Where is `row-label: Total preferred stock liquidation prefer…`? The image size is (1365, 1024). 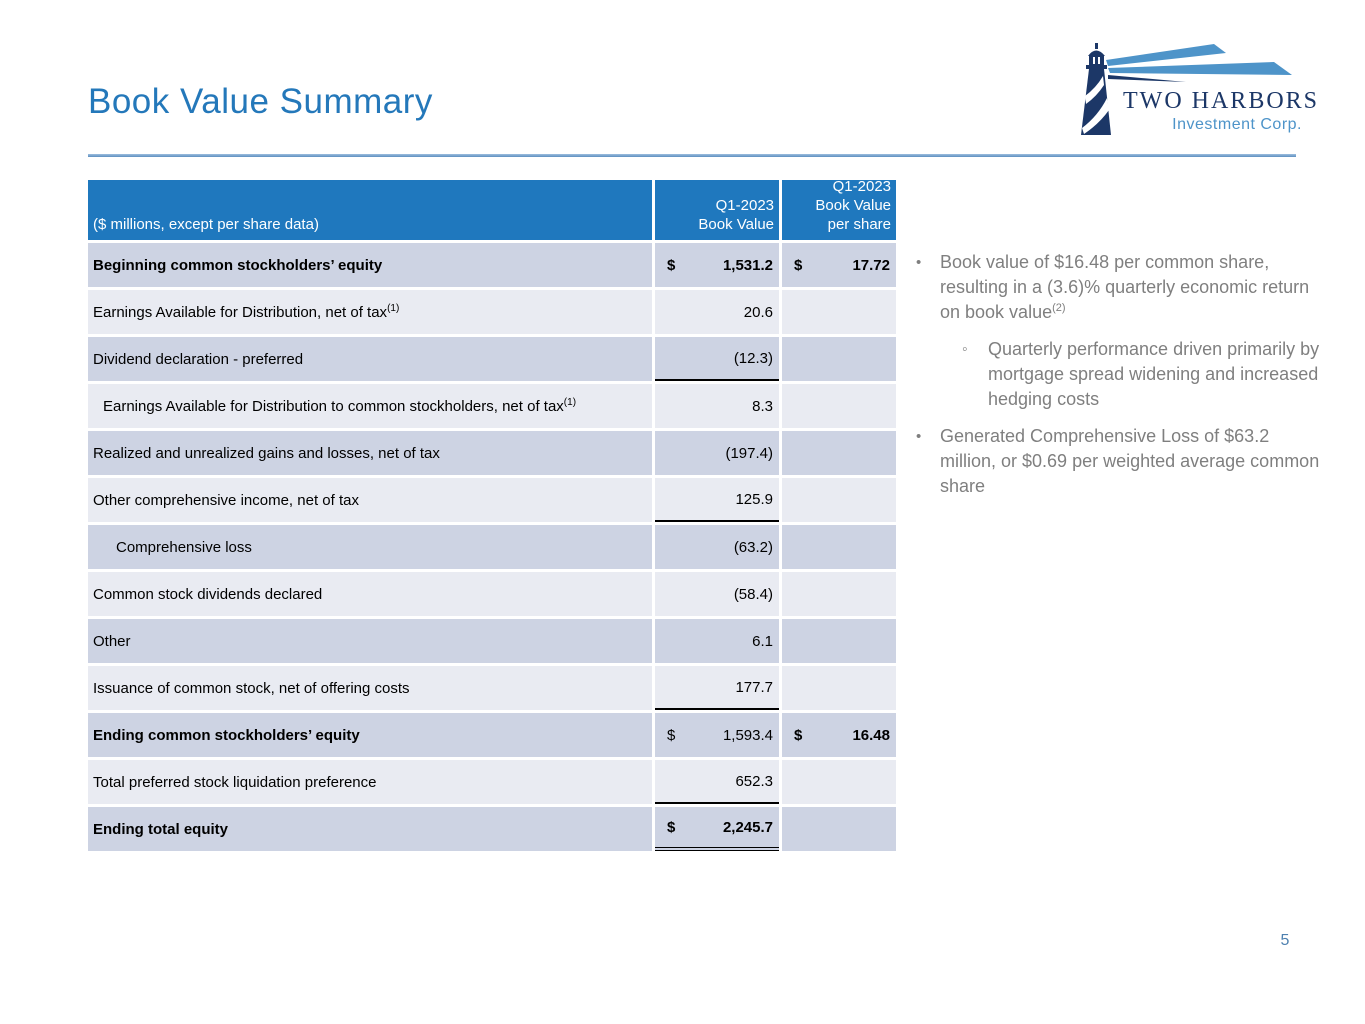
row-label: Total preferred stock liquidation prefer… is located at coordinates (370, 782).